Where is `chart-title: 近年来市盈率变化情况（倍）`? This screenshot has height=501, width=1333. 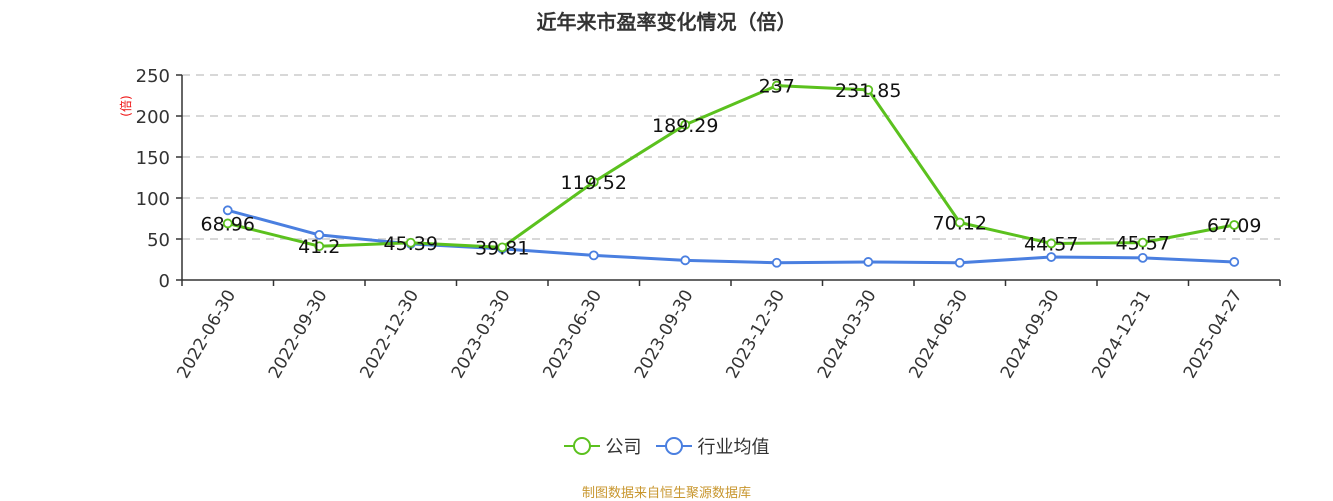
chart-title: 近年来市盈率变化情况（倍） is located at coordinates (666, 22).